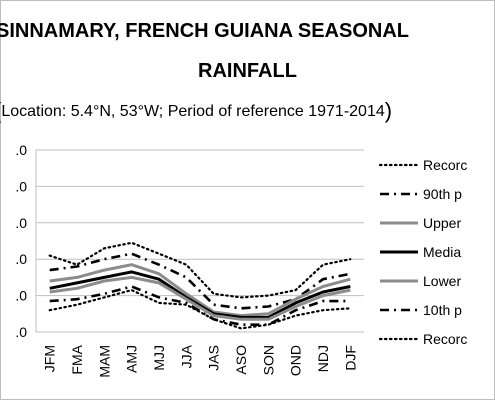 Image resolution: width=495 pixels, height=400 pixels. I want to click on legend-label-3: Upper, so click(442, 223).